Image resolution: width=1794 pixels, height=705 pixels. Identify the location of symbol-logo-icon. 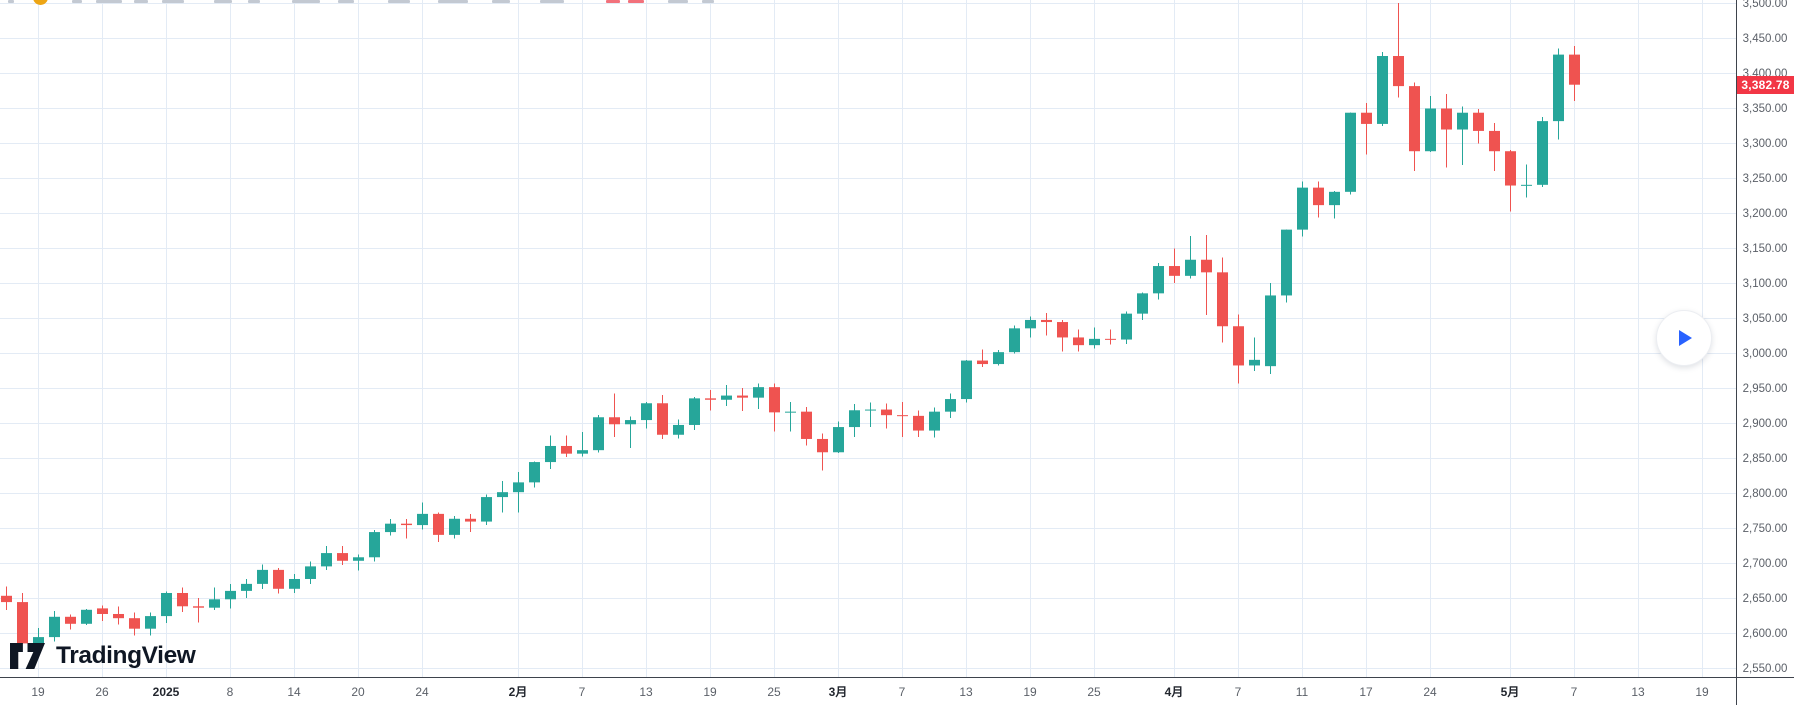
(40, 2).